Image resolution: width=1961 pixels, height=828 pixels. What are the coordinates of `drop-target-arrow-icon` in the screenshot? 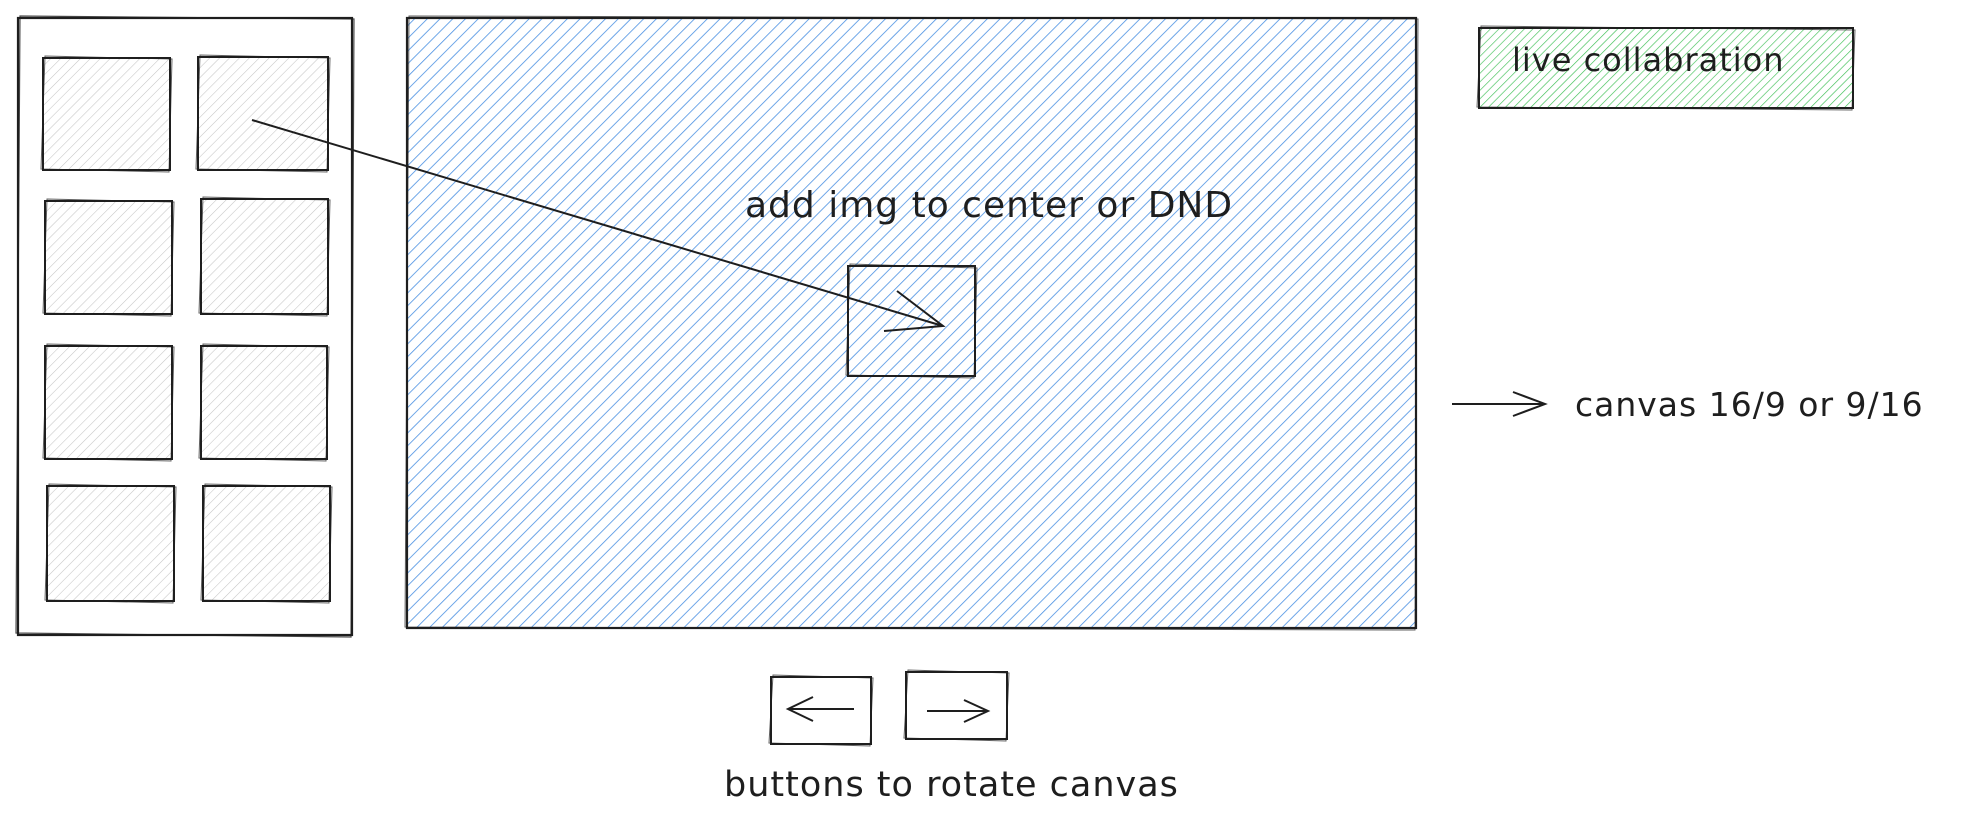 It's located at (914, 311).